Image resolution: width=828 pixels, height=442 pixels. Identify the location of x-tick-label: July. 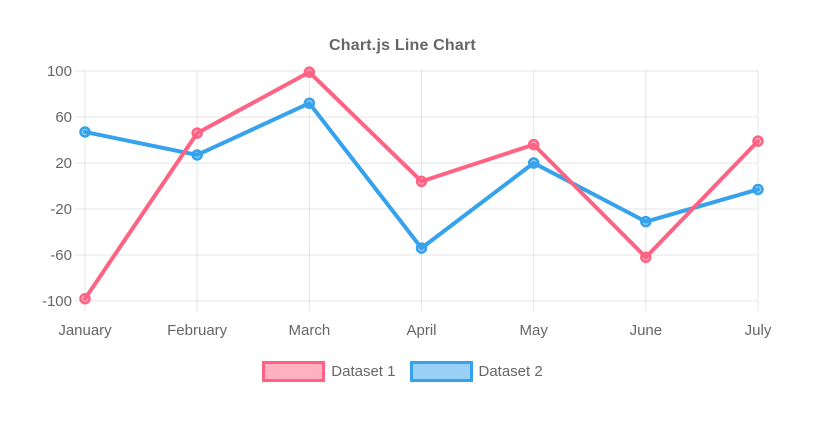
(758, 330).